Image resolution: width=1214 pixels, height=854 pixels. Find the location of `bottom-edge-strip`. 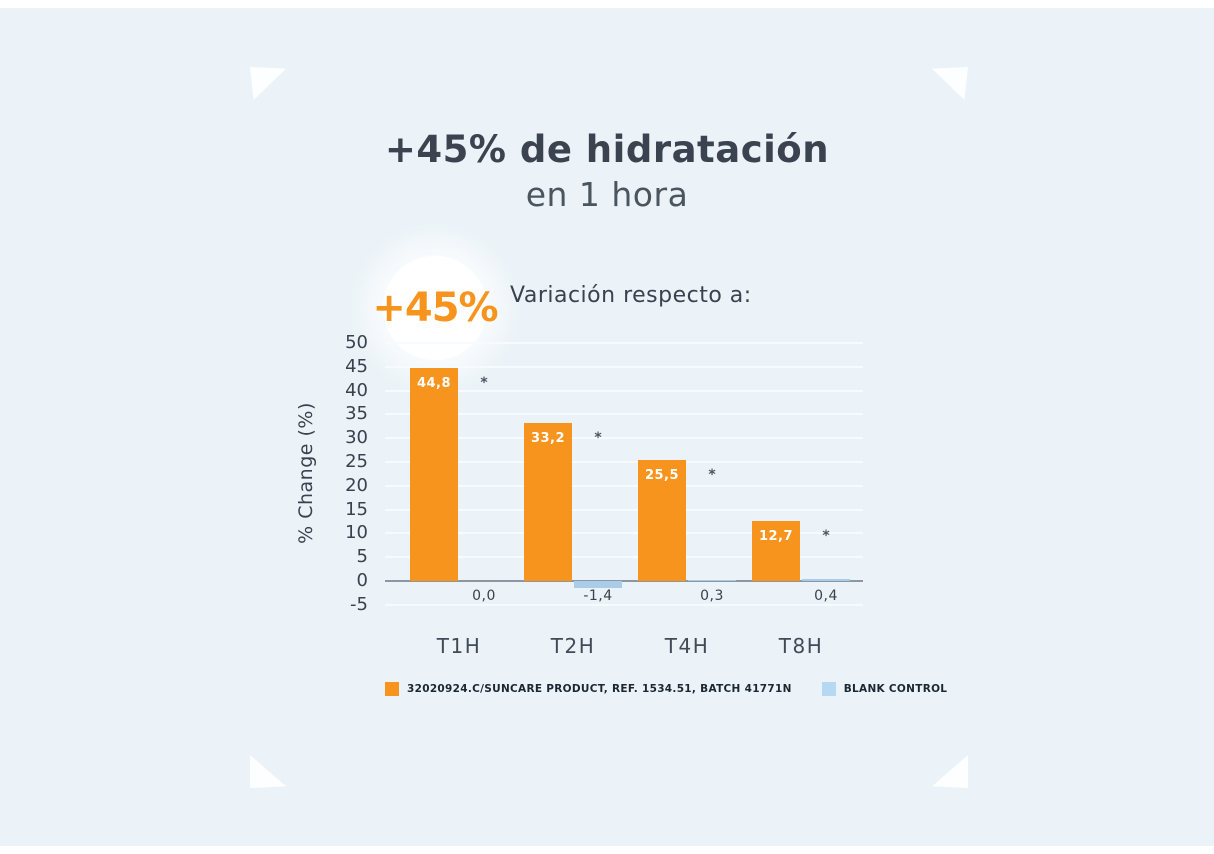

bottom-edge-strip is located at coordinates (607, 850).